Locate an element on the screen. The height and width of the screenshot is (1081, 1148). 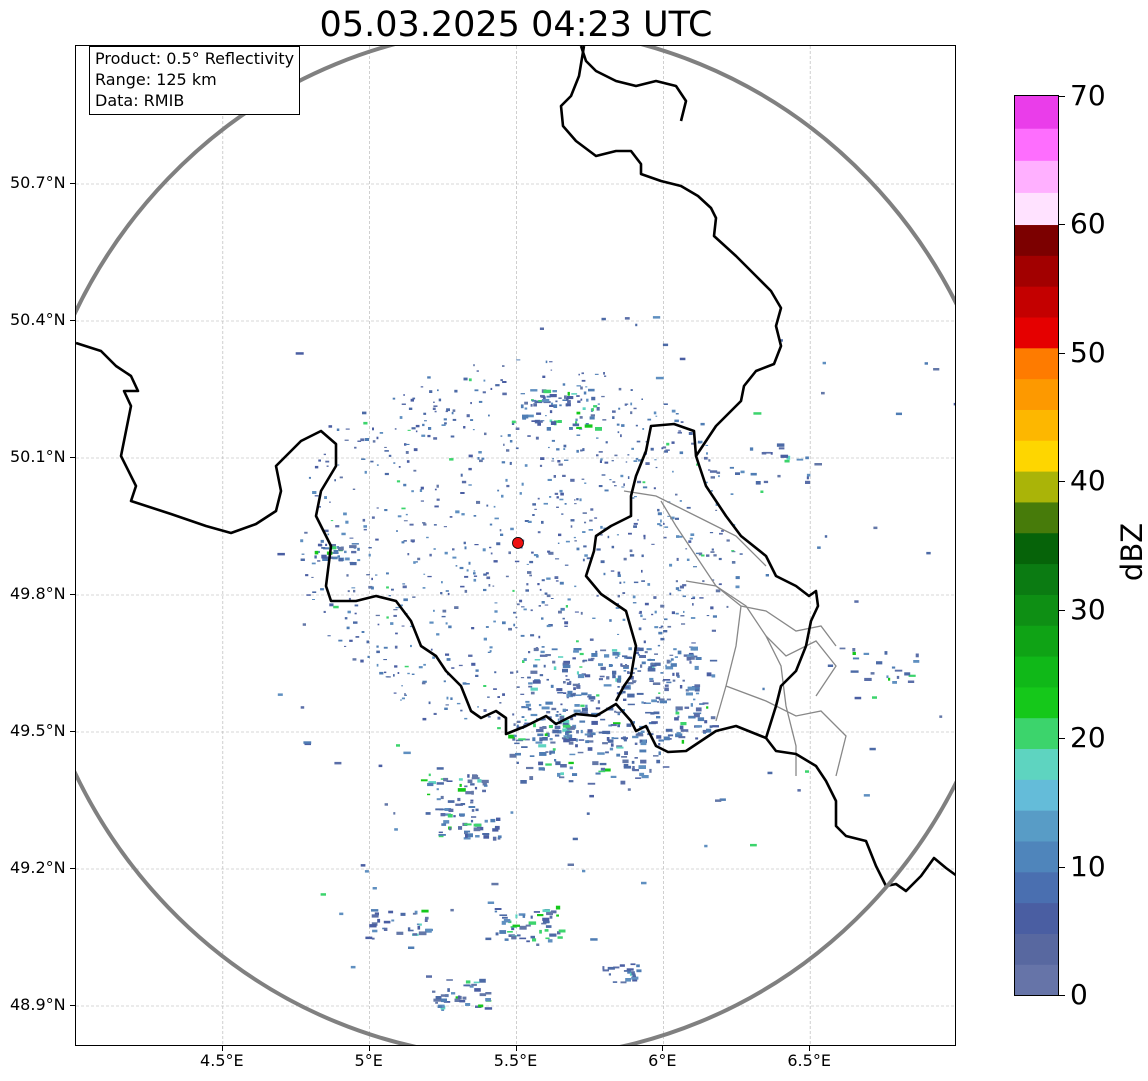
lon-tick-label: 6.5°E is located at coordinates (809, 1060).